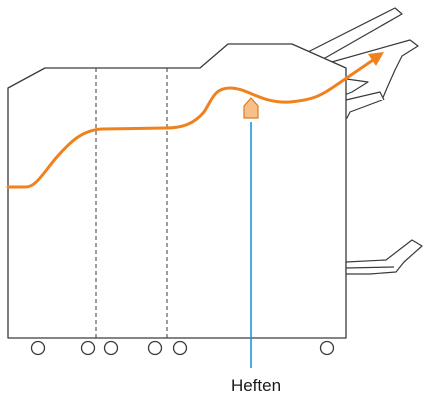 Image resolution: width=428 pixels, height=401 pixels. What do you see at coordinates (256, 385) in the screenshot?
I see `staple-callout-label: Heften` at bounding box center [256, 385].